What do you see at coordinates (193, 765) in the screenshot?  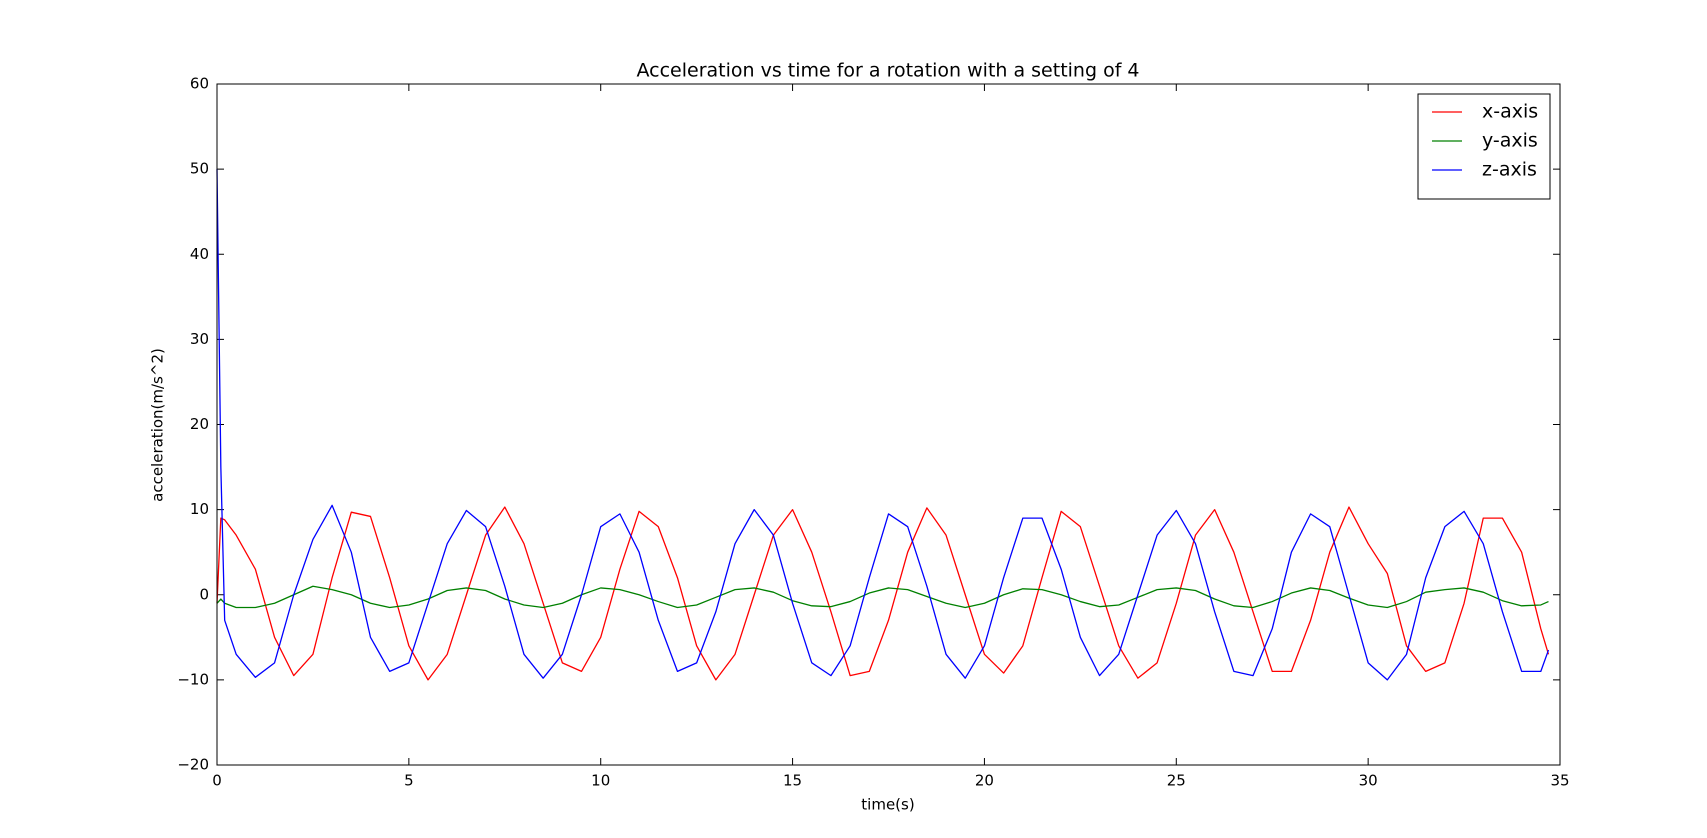 I see `y-tick-label: −20` at bounding box center [193, 765].